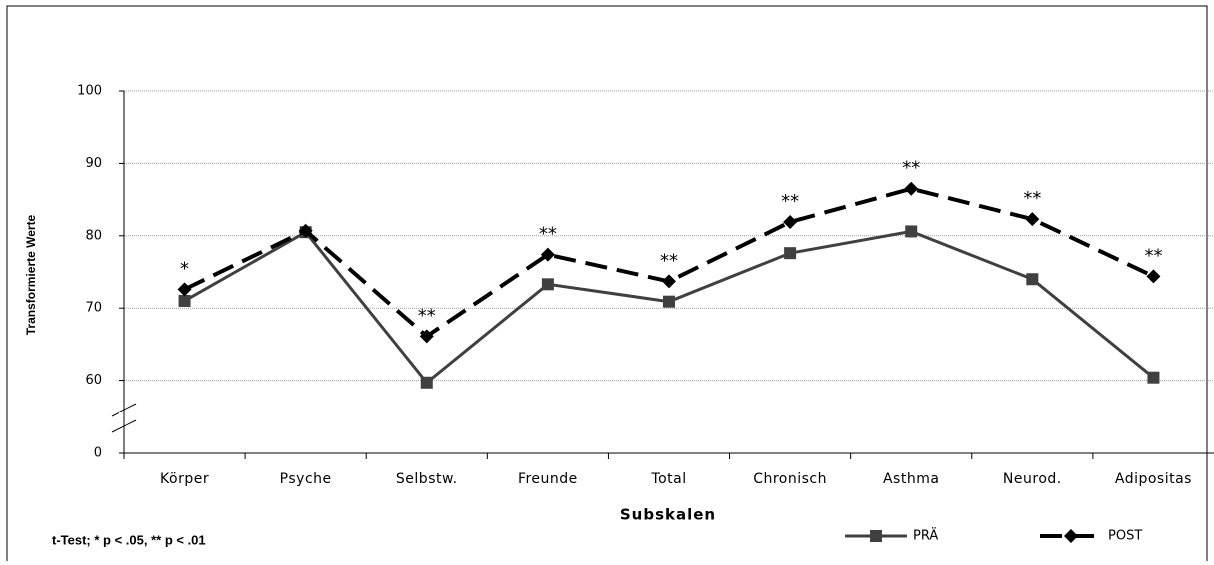 The height and width of the screenshot is (565, 1214). I want to click on y-tick-label: 60, so click(93, 380).